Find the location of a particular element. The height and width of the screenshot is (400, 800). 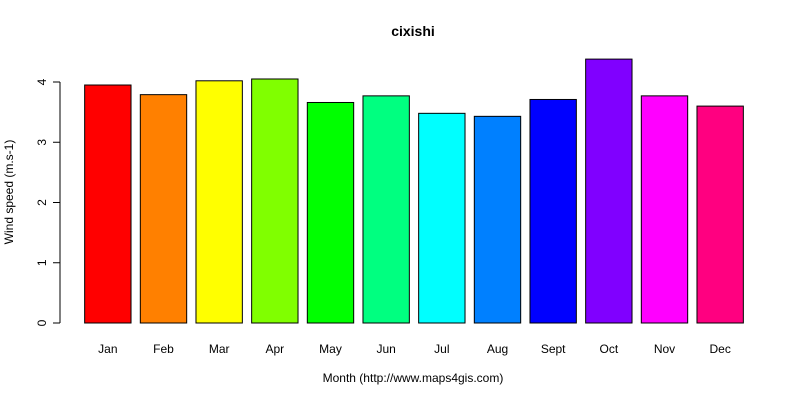

x-tick-labels: Jan Feb Mar Apr May Jun Jul Aug Sept Oct Nov Dec is located at coordinates (414, 349).